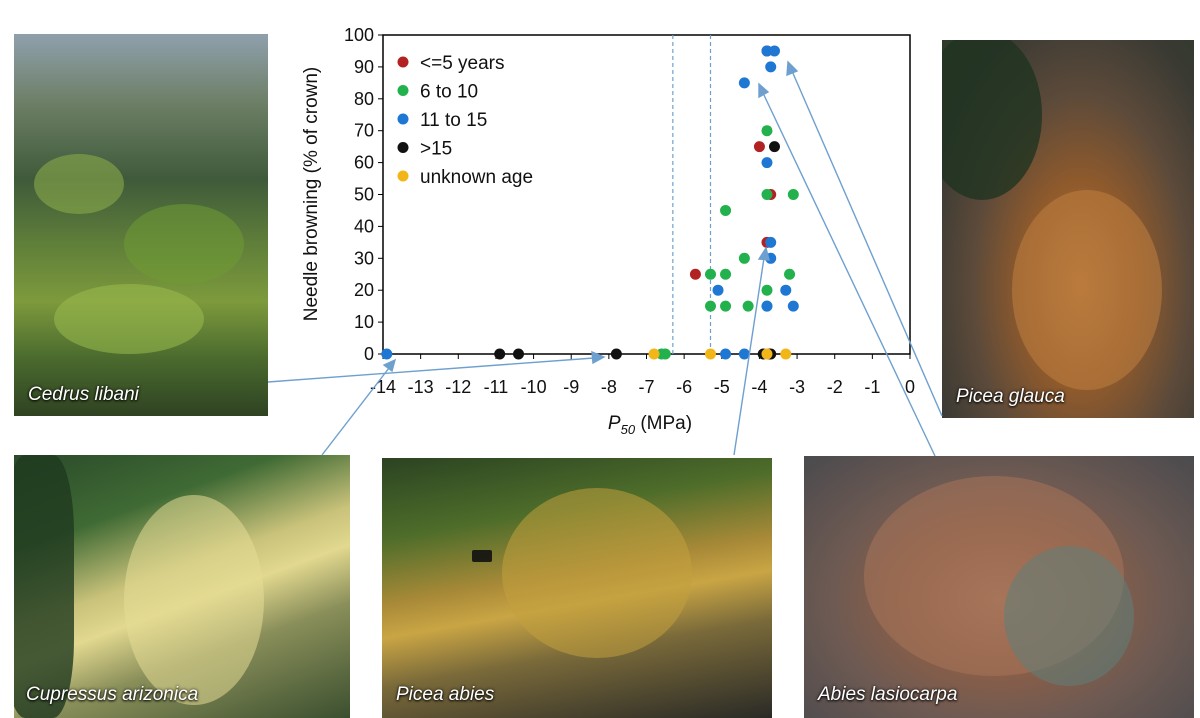  I want to click on y-tick-label: 40, so click(364, 226).